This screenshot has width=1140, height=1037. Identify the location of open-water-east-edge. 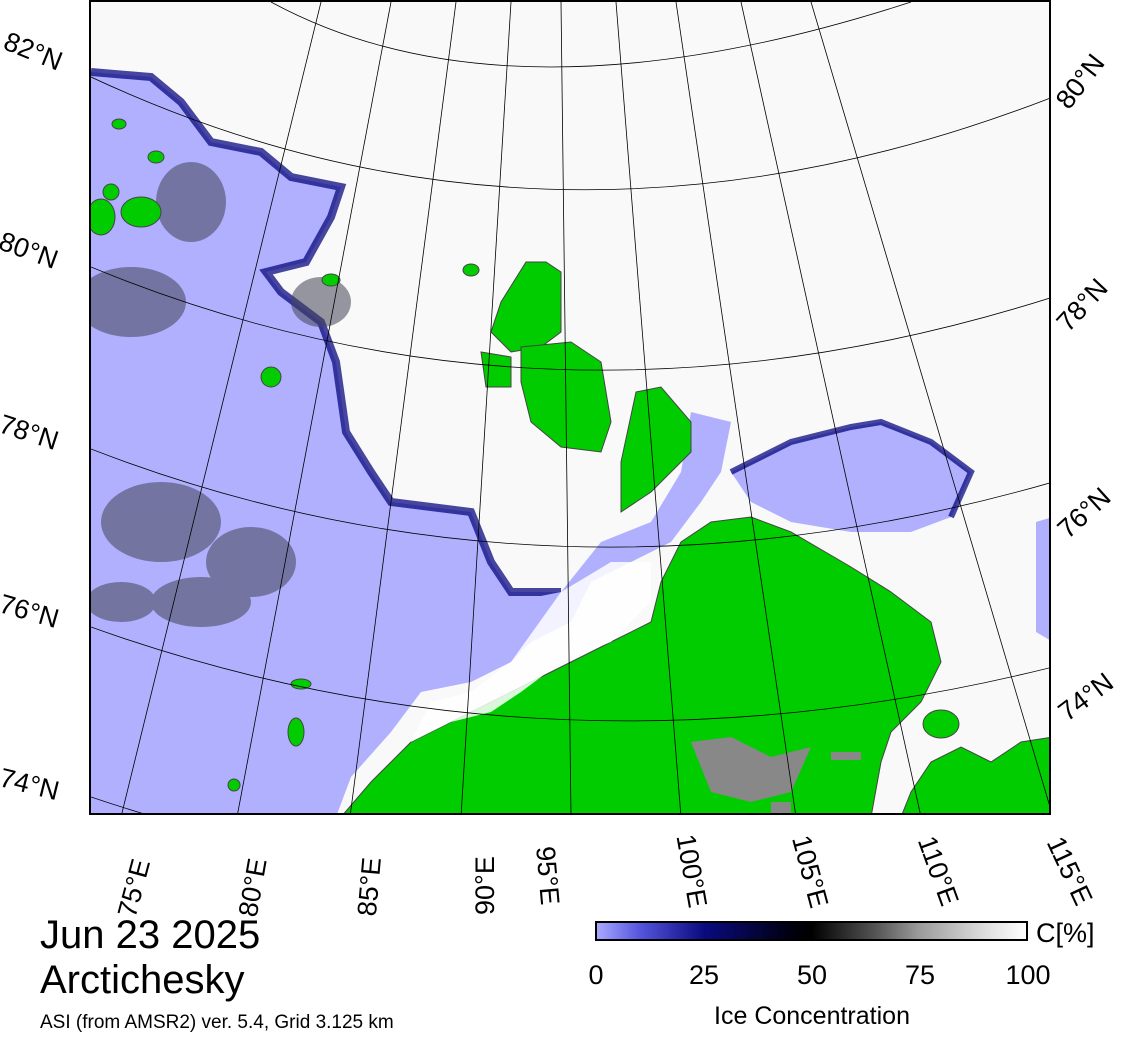
(1042, 579).